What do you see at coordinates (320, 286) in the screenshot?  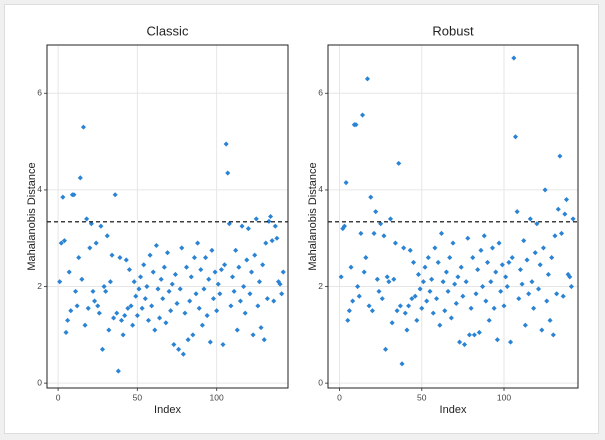 I see `y-tick-label: 2` at bounding box center [320, 286].